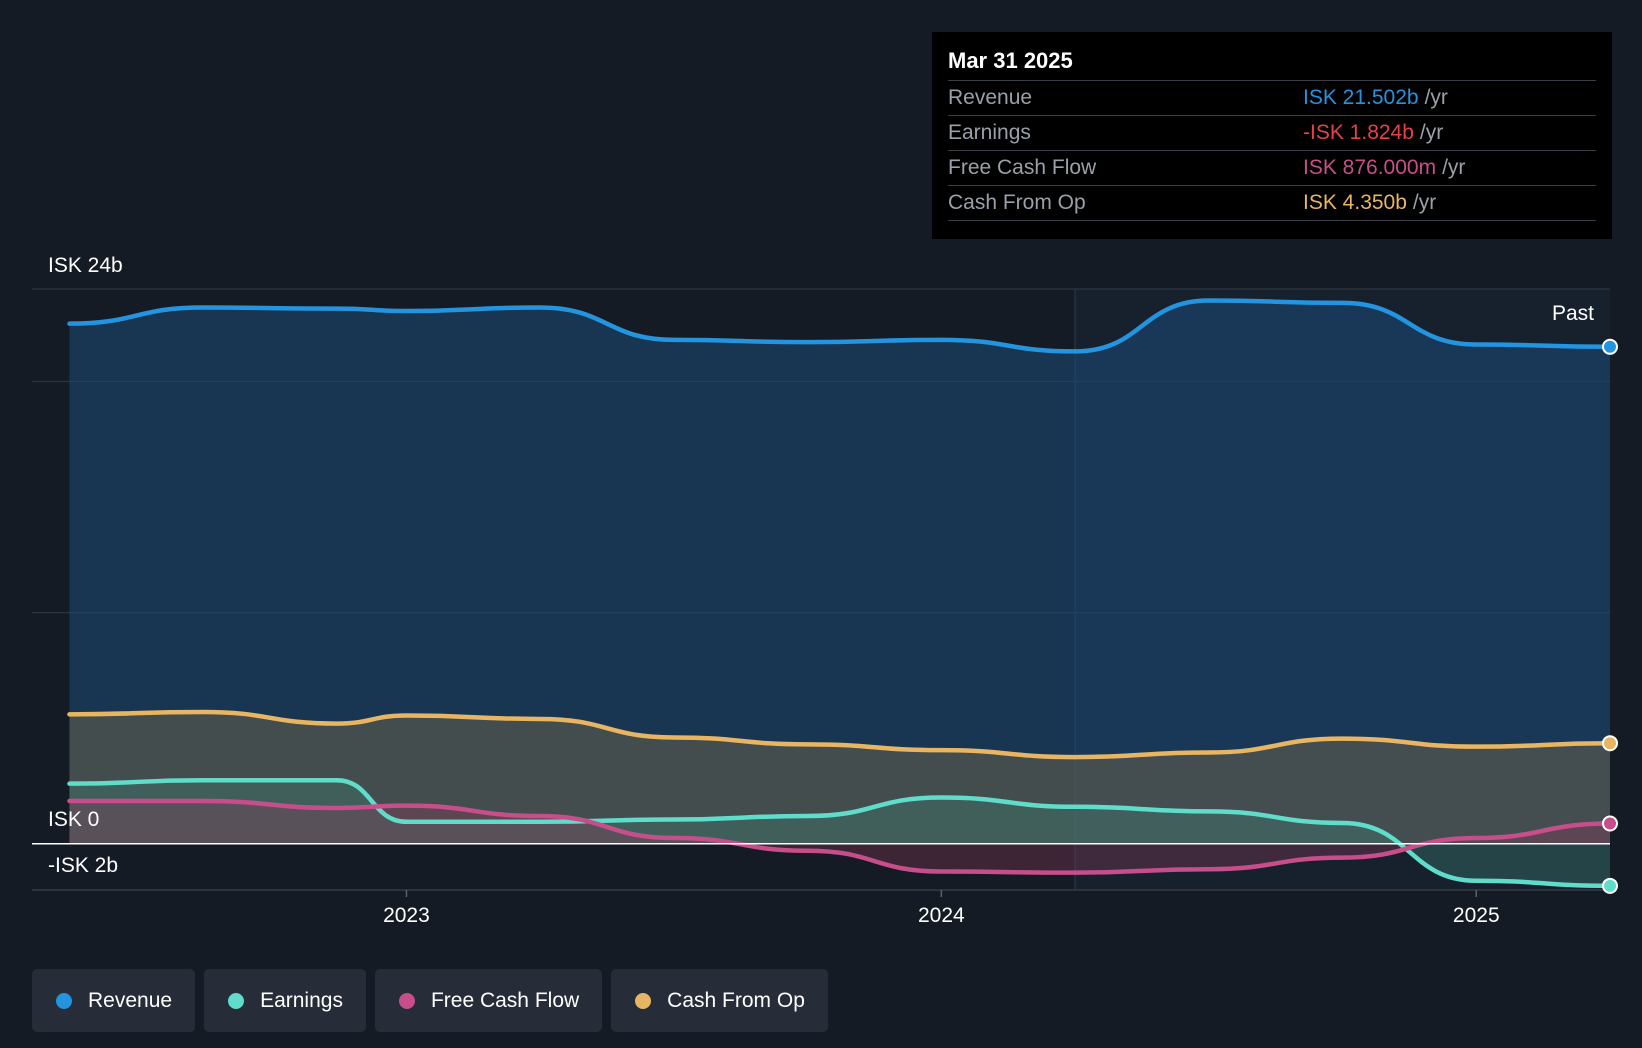 This screenshot has height=1048, width=1642. Describe the element at coordinates (85, 265) in the screenshot. I see `y-label-top: ISK 24b` at that location.